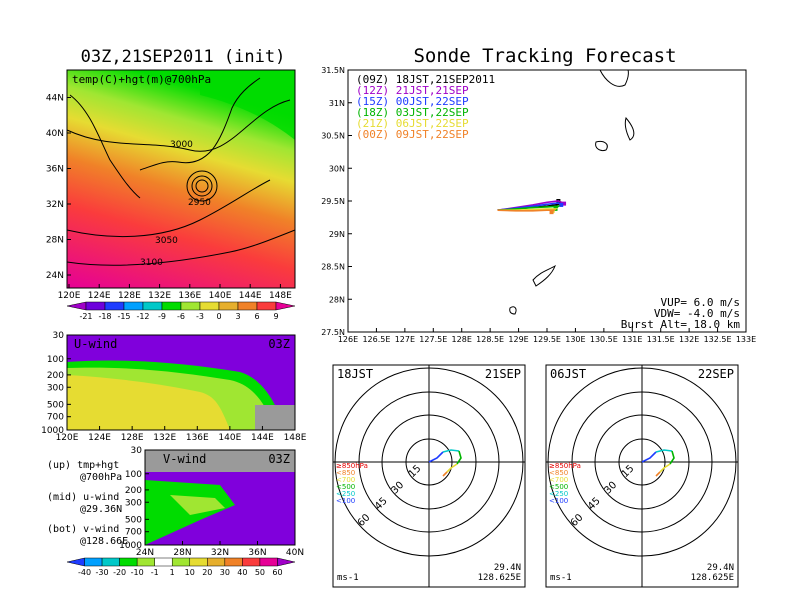  Describe the element at coordinates (55, 134) in the screenshot. I see `map-lat-label: 40N` at that location.